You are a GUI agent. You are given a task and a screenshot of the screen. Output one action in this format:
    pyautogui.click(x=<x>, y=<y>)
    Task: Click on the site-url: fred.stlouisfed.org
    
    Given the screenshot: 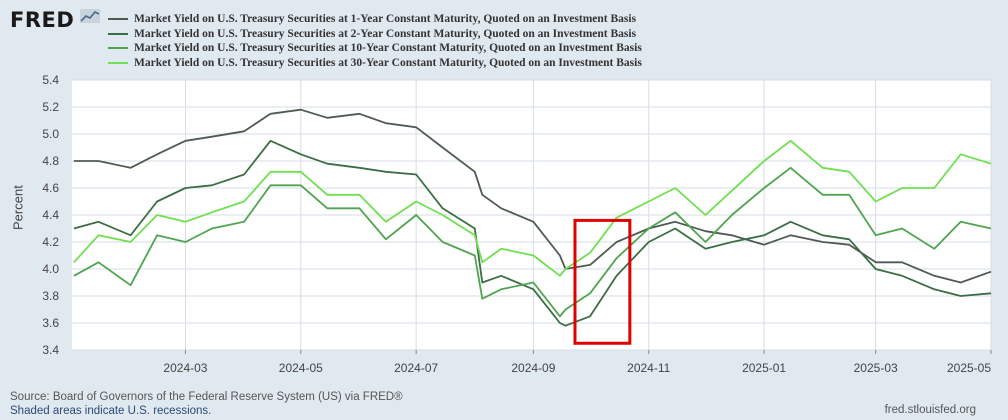 What is the action you would take?
    pyautogui.click(x=930, y=410)
    